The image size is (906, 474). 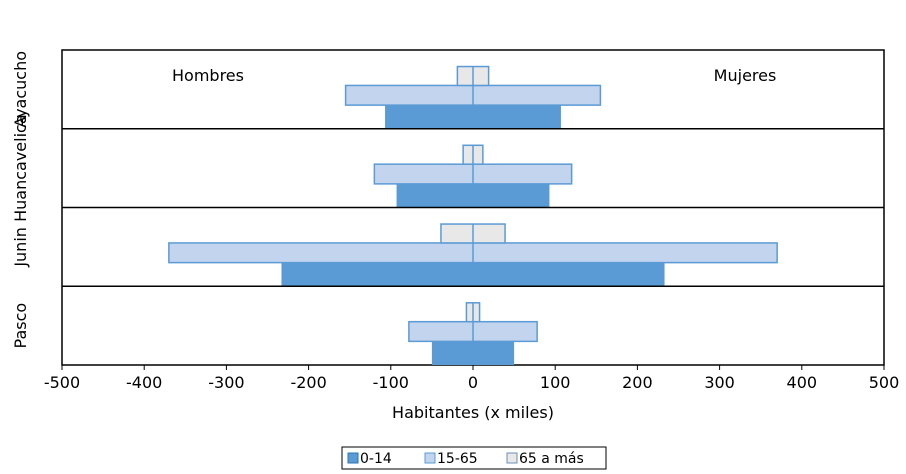 I want to click on x-axis: -500 -400 -300 -200 -100 0 100 200 300 400 500, so click(x=471, y=378).